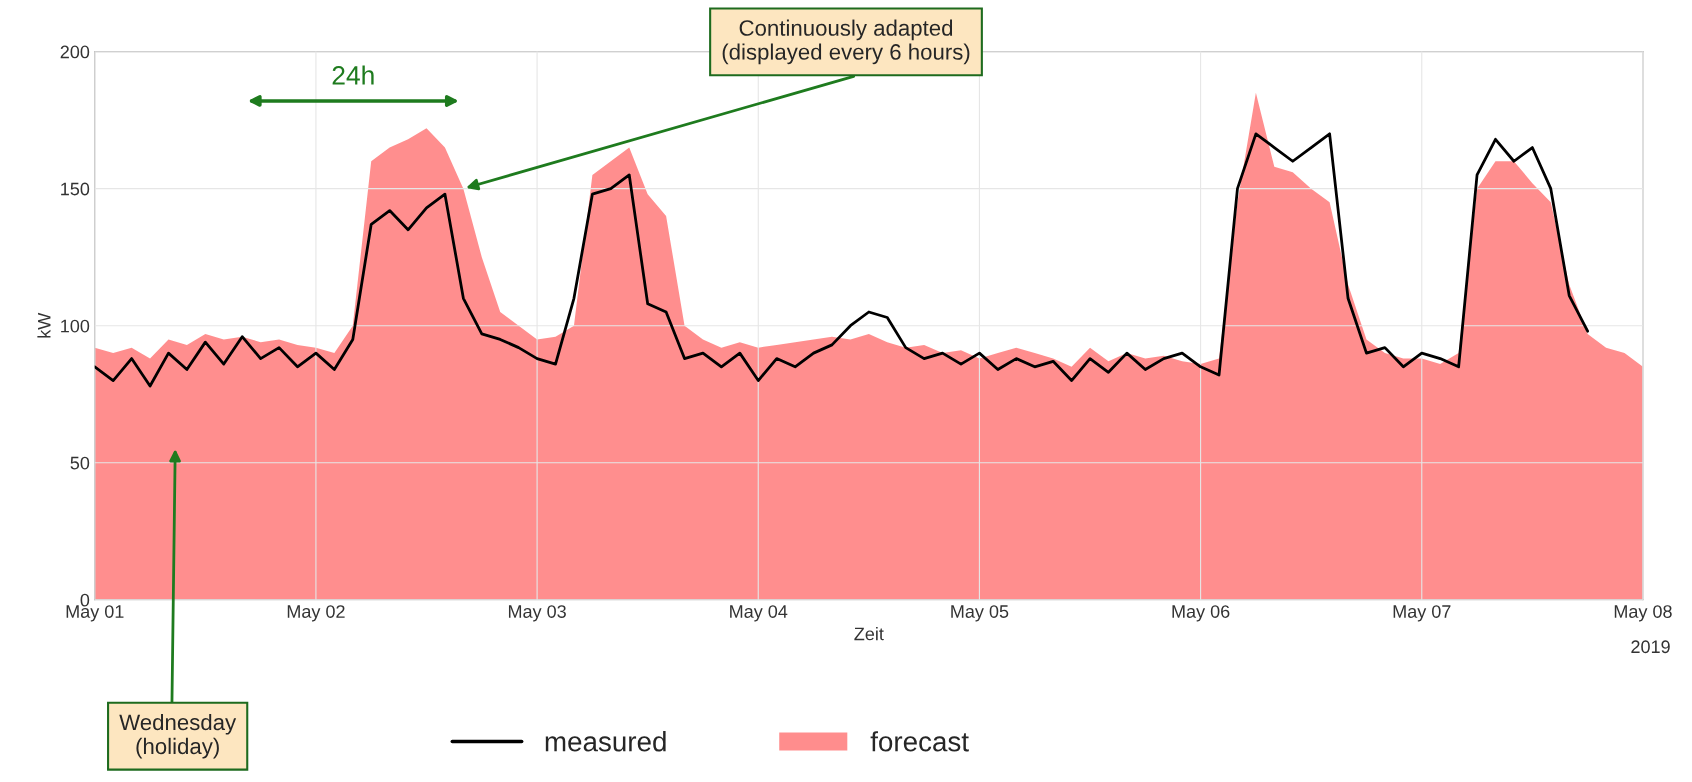 The height and width of the screenshot is (782, 1692). I want to click on annotation: 24h, so click(353, 75).